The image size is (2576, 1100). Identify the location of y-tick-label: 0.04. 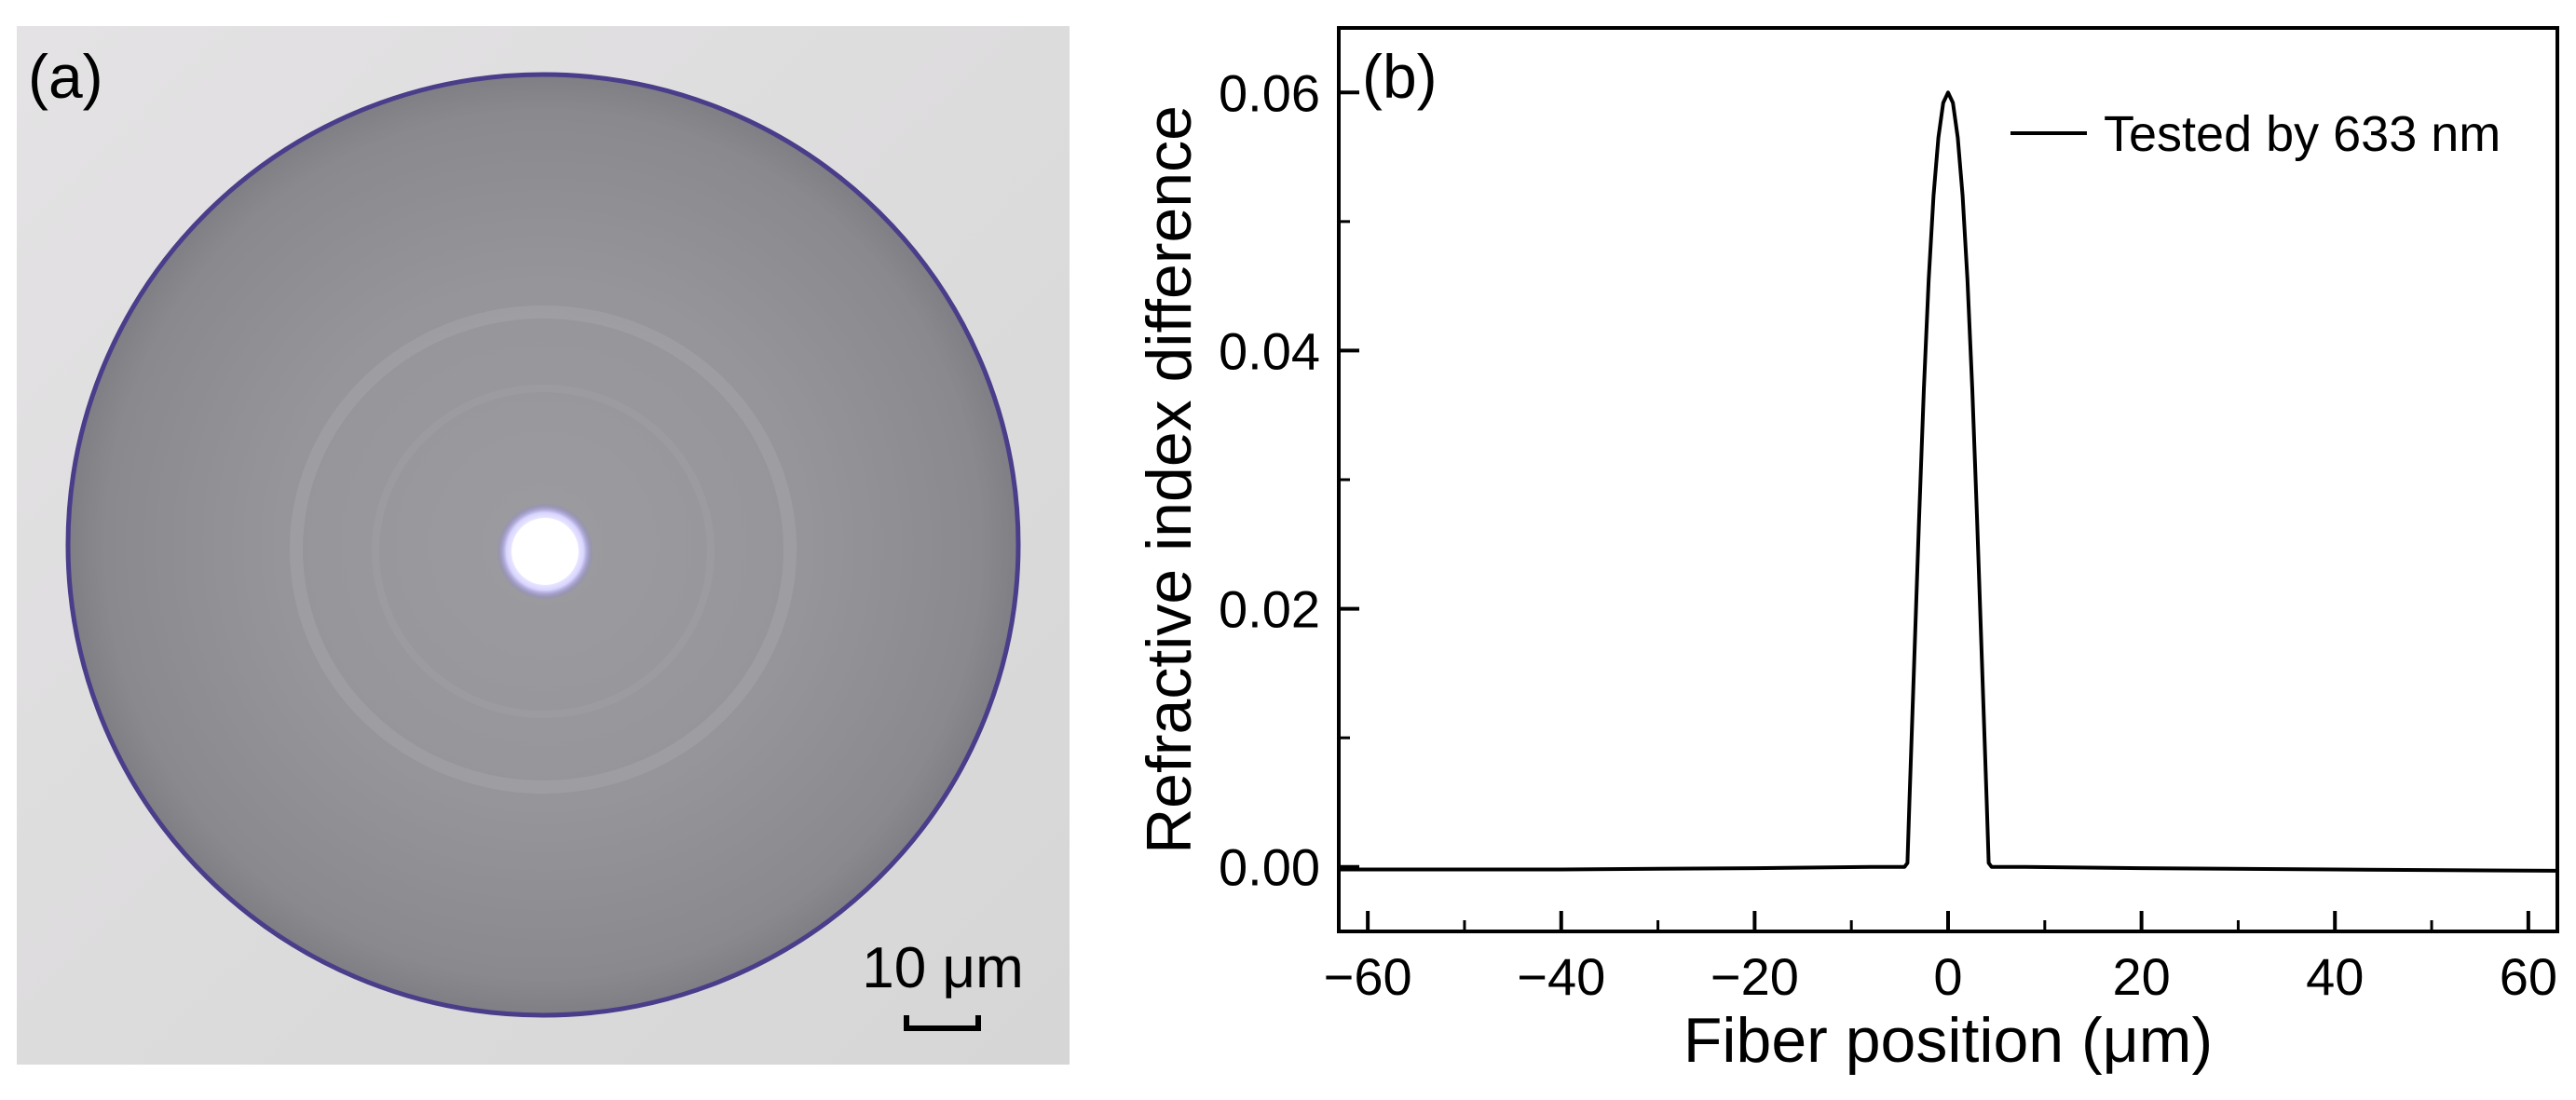
(1269, 350).